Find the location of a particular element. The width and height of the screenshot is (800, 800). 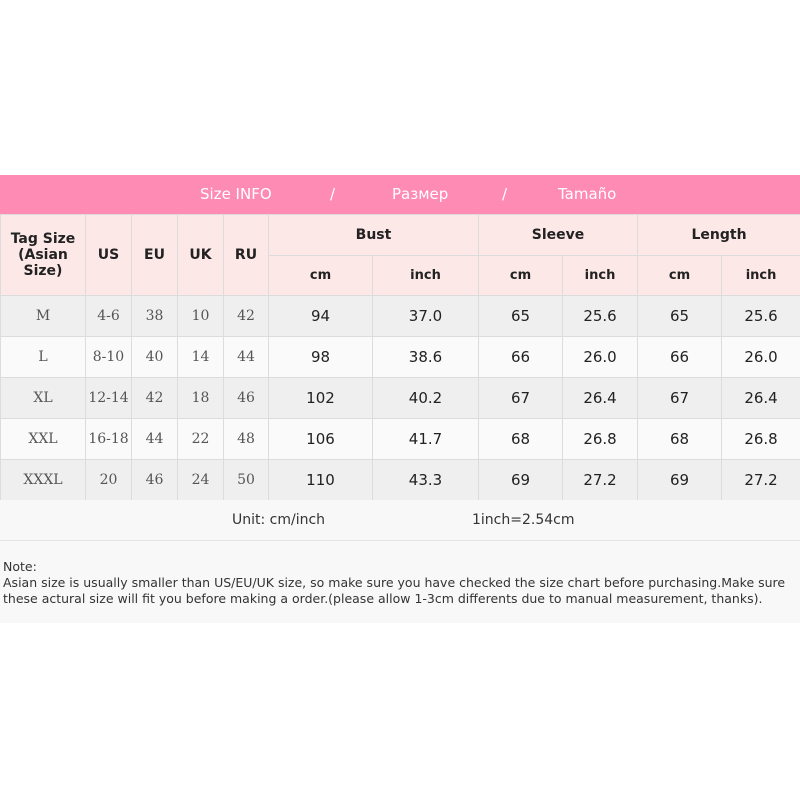

header-bust-cm: cm is located at coordinates (320, 275).